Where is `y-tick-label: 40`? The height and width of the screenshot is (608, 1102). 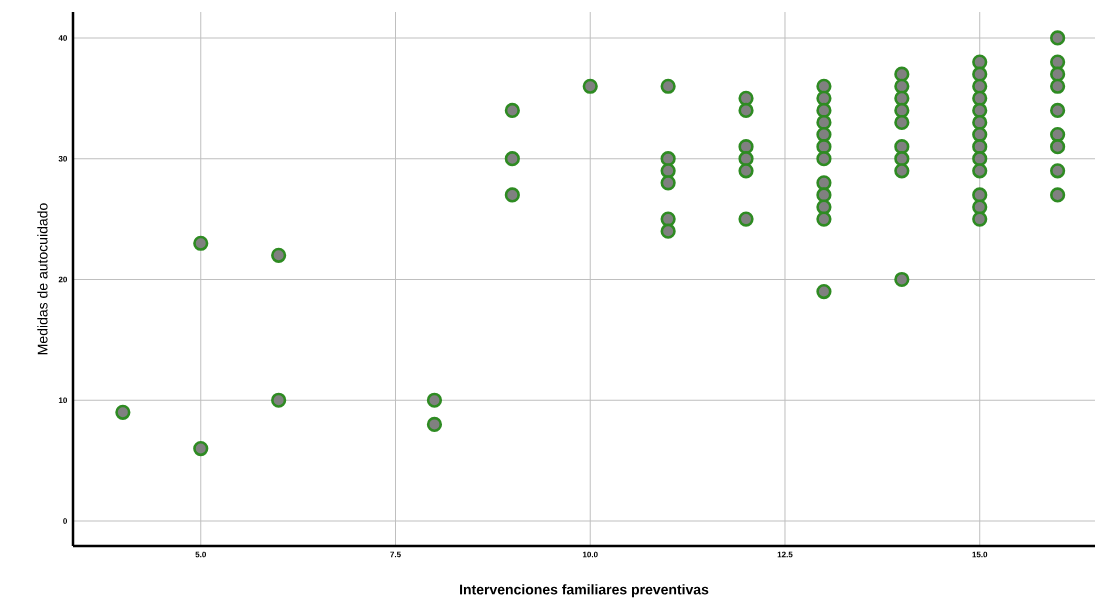
y-tick-label: 40 is located at coordinates (63, 38).